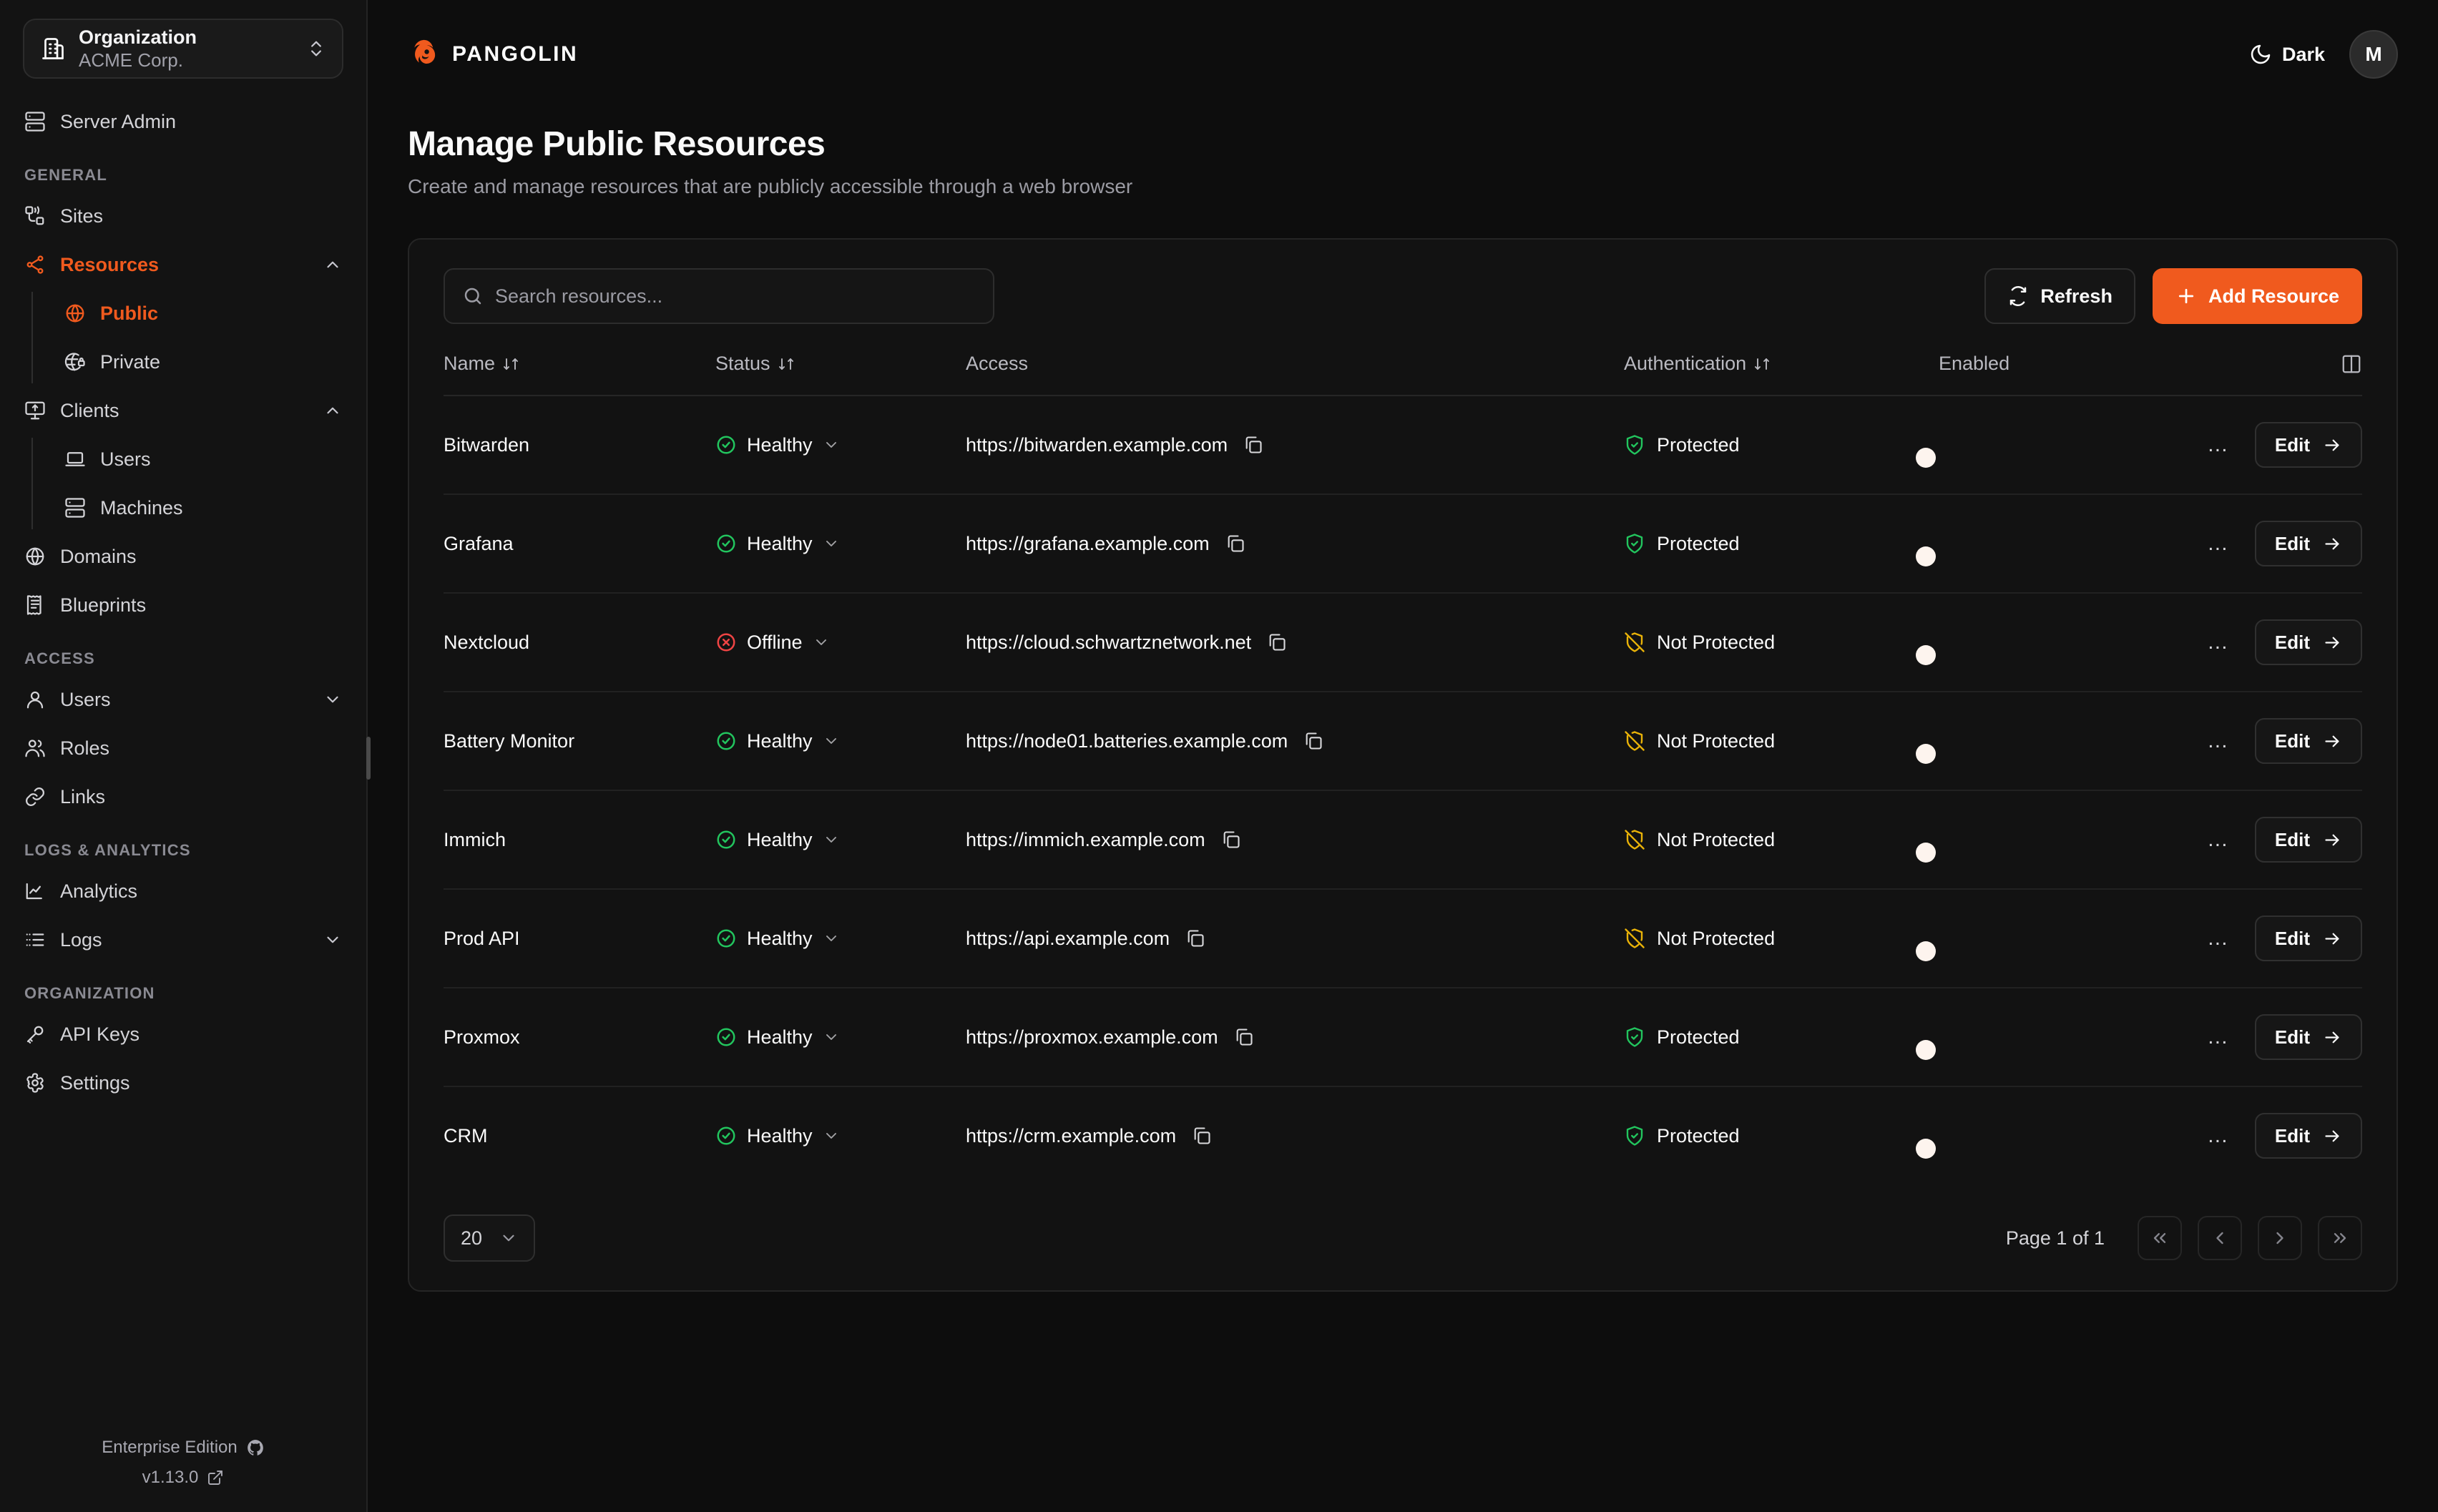 The height and width of the screenshot is (1512, 2438). What do you see at coordinates (183, 891) in the screenshot?
I see `sidebar-item-analytics: Analytics` at bounding box center [183, 891].